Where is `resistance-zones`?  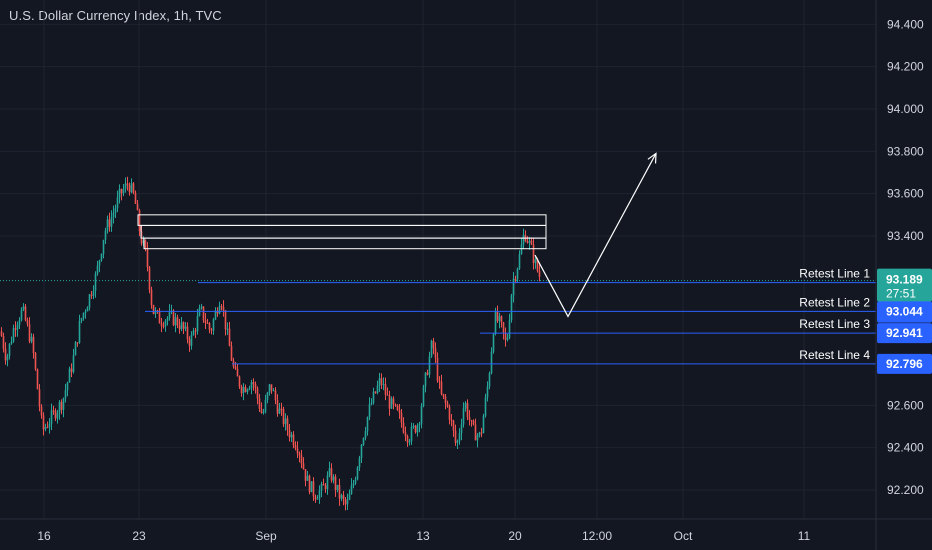
resistance-zones is located at coordinates (342, 232).